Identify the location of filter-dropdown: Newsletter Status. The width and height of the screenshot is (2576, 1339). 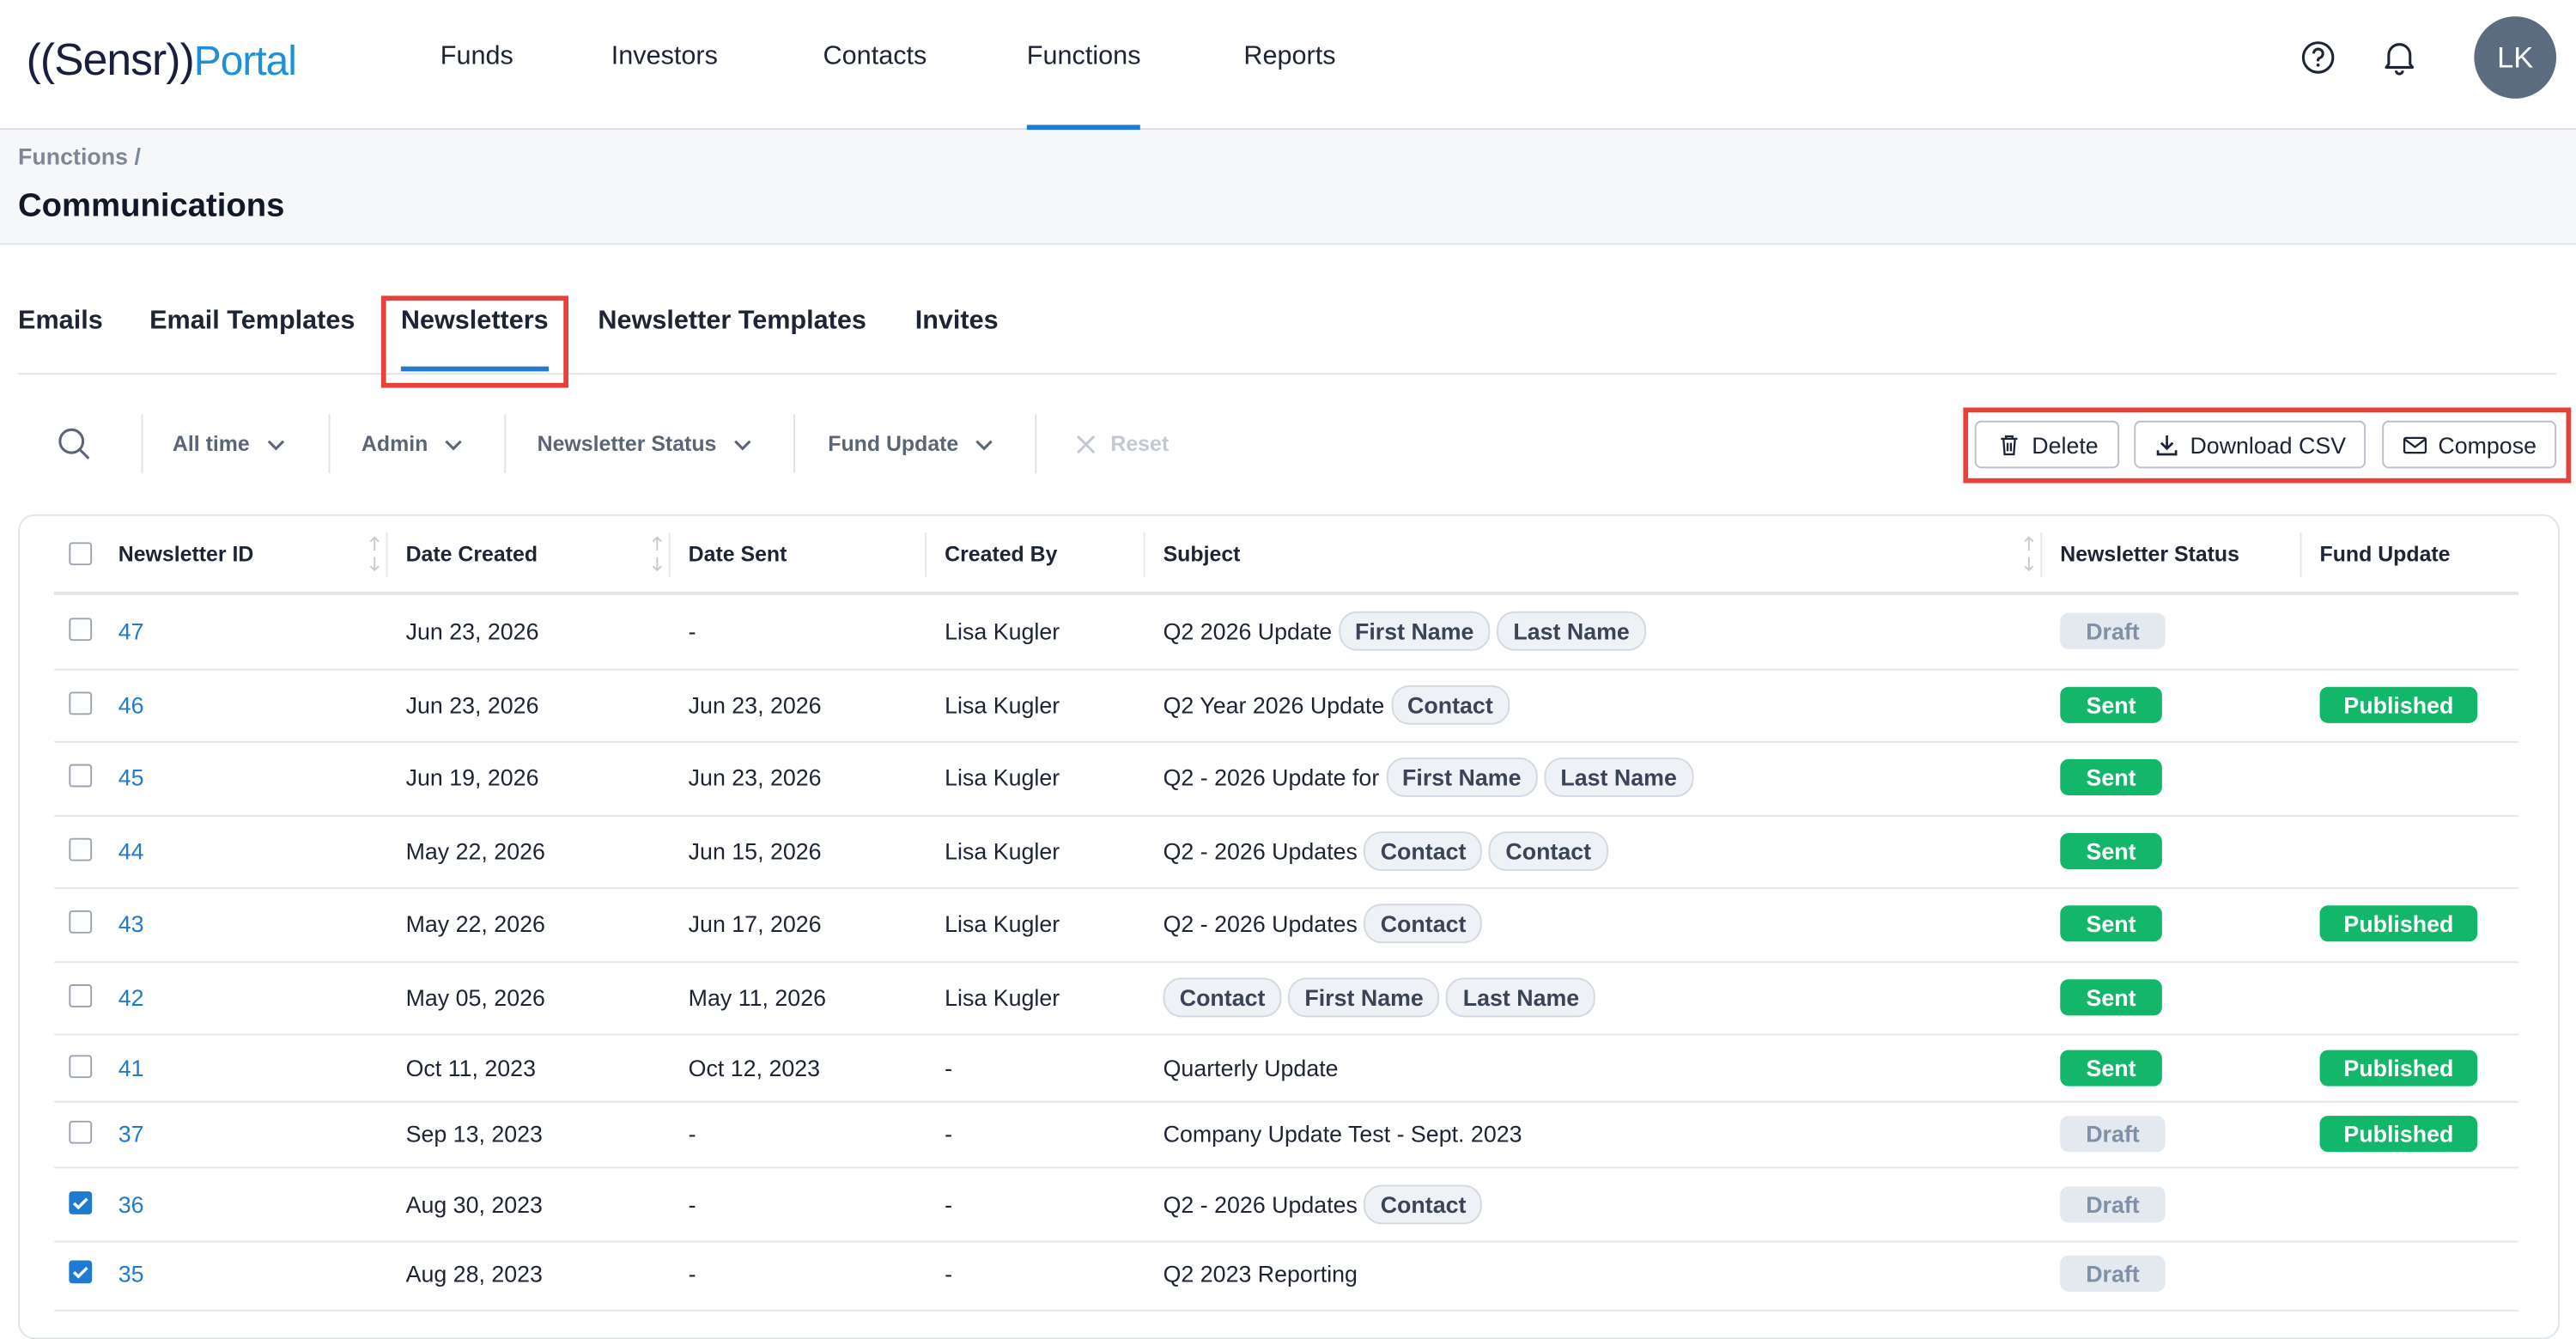
(647, 443).